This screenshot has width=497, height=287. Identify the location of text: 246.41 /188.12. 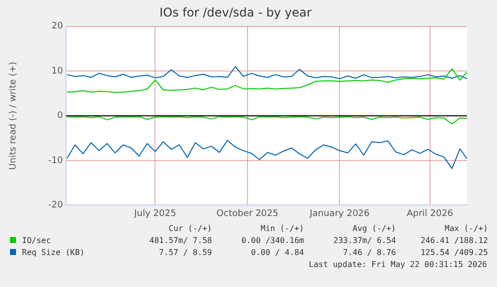
(454, 240).